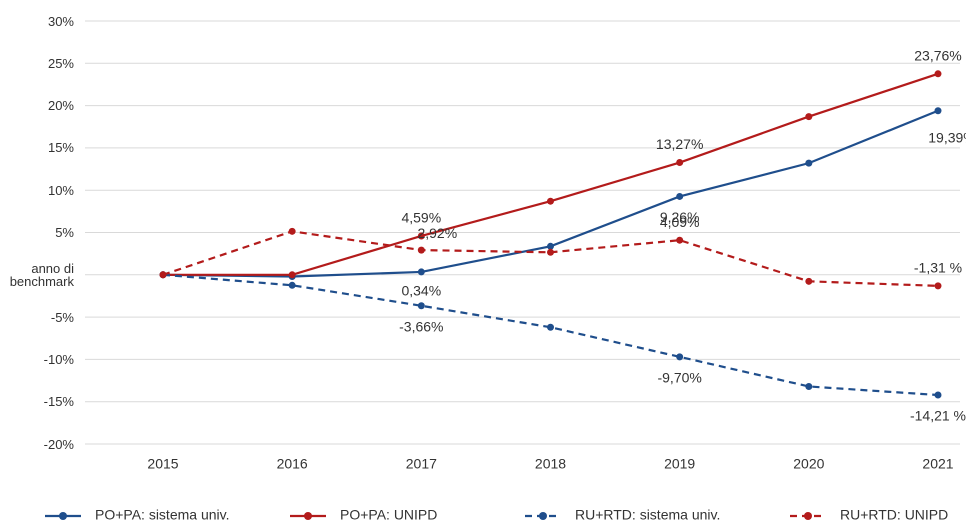  What do you see at coordinates (60, 148) in the screenshot?
I see `y-tick-label: 15%` at bounding box center [60, 148].